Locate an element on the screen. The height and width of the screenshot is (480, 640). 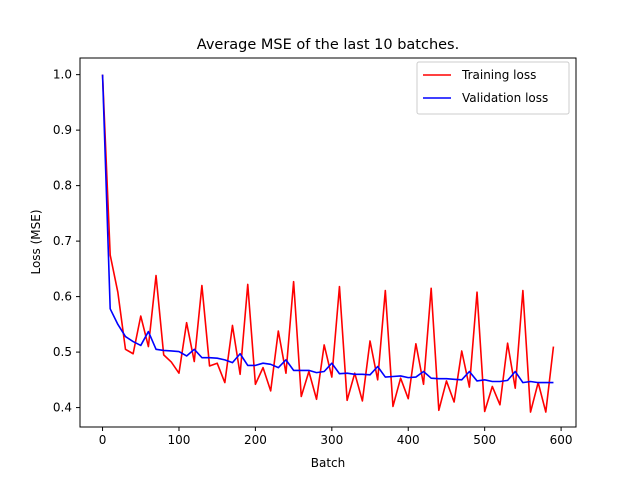
x-tick-label: 500 is located at coordinates (484, 440).